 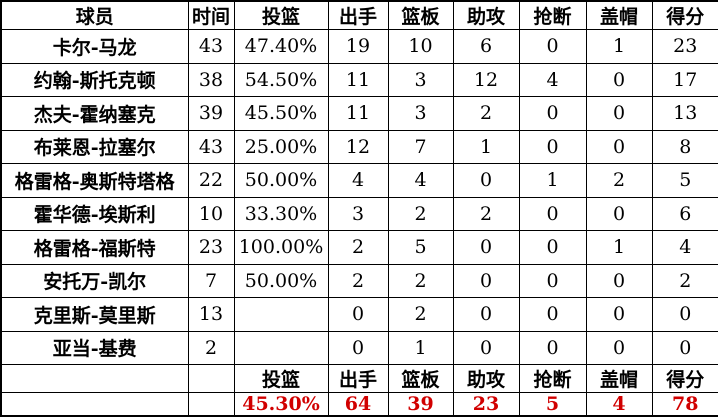 What do you see at coordinates (486, 378) in the screenshot?
I see `footer-col-header-assists: 助攻` at bounding box center [486, 378].